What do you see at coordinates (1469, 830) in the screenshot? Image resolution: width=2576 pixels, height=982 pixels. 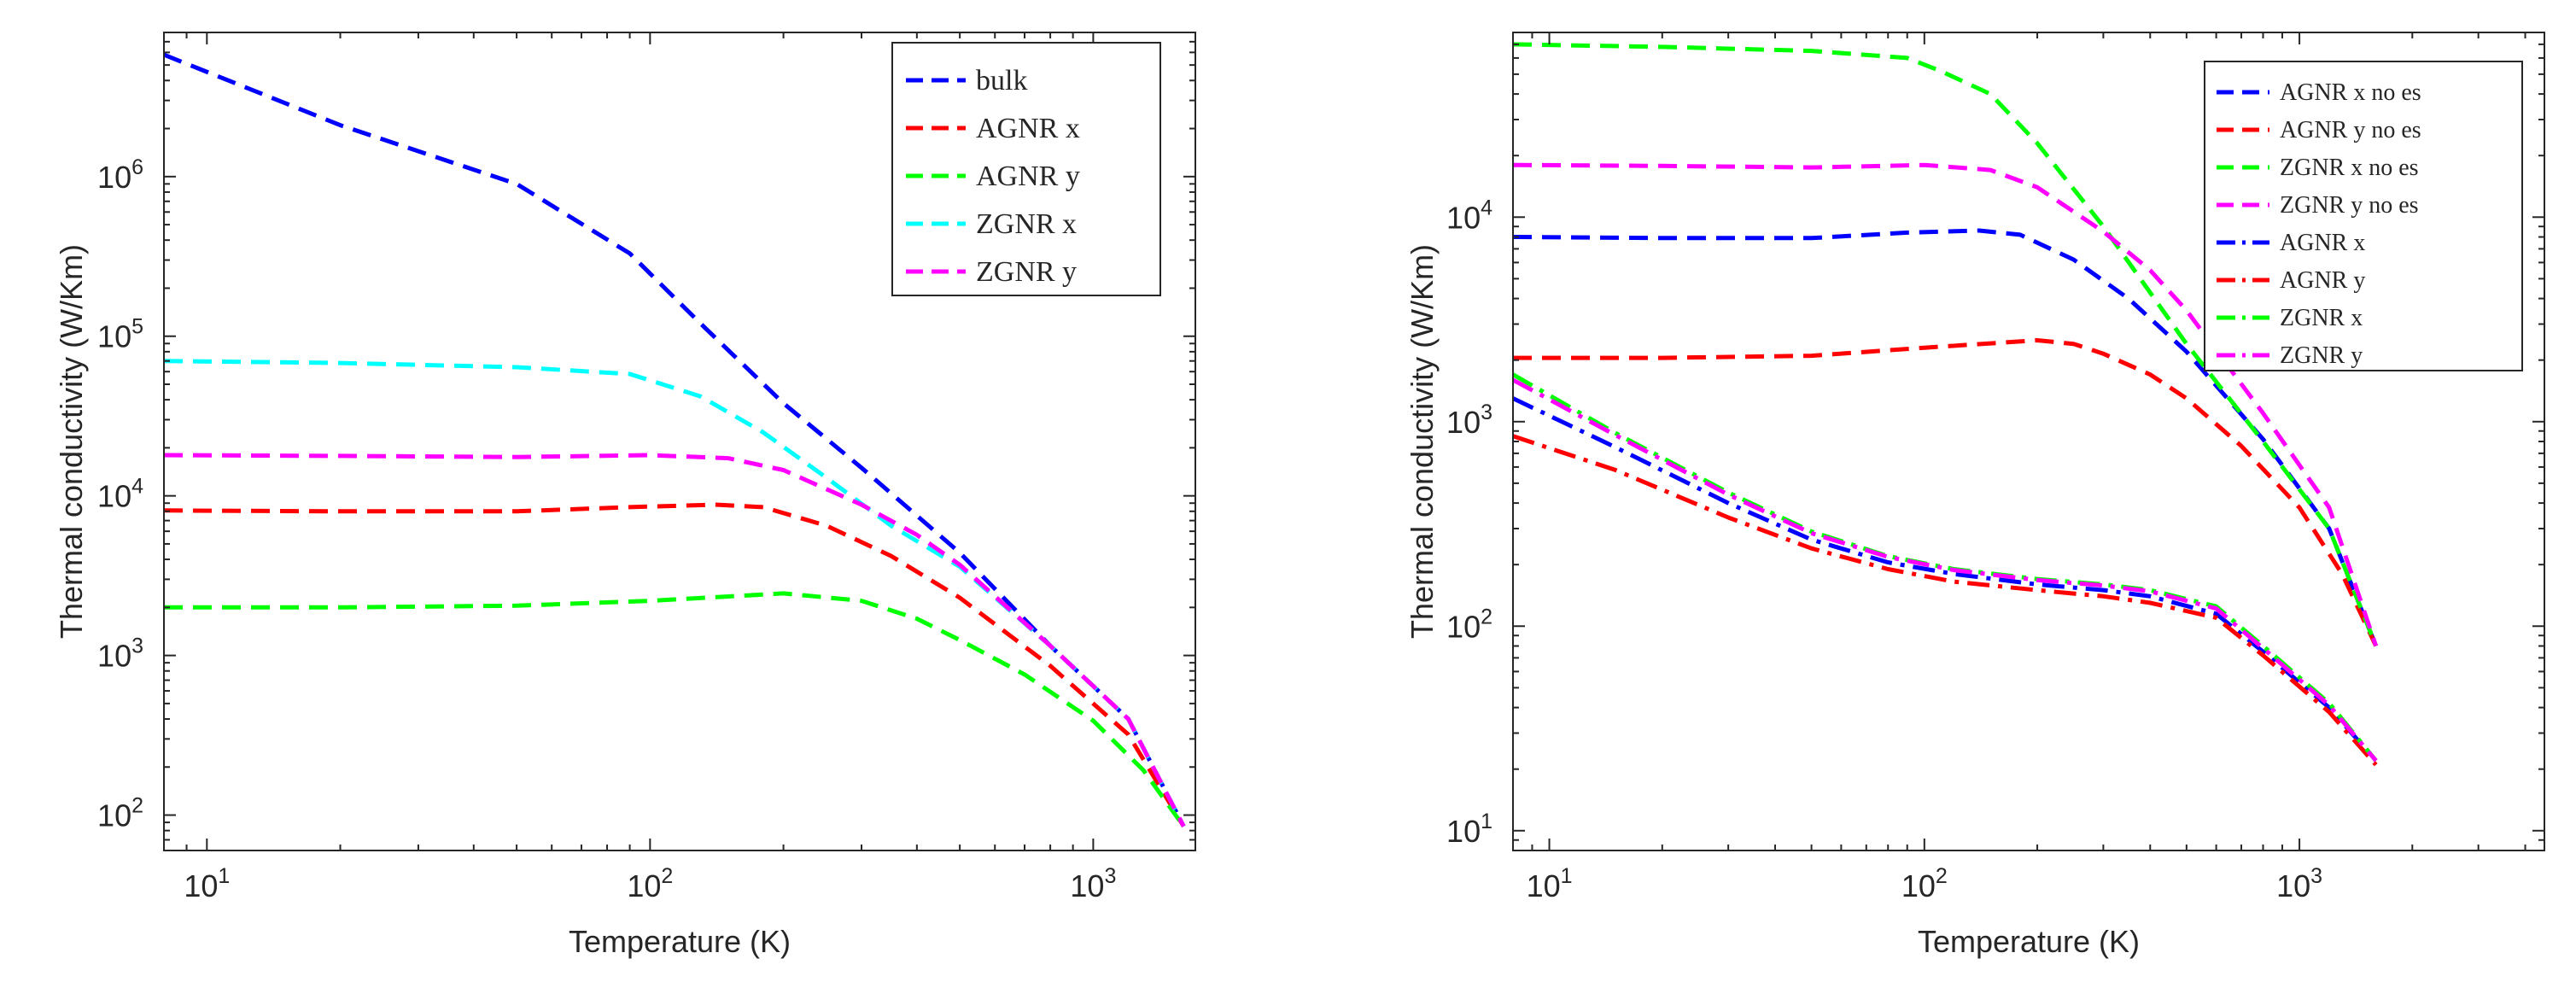 I see `right-y-tick-label: 10¹` at bounding box center [1469, 830].